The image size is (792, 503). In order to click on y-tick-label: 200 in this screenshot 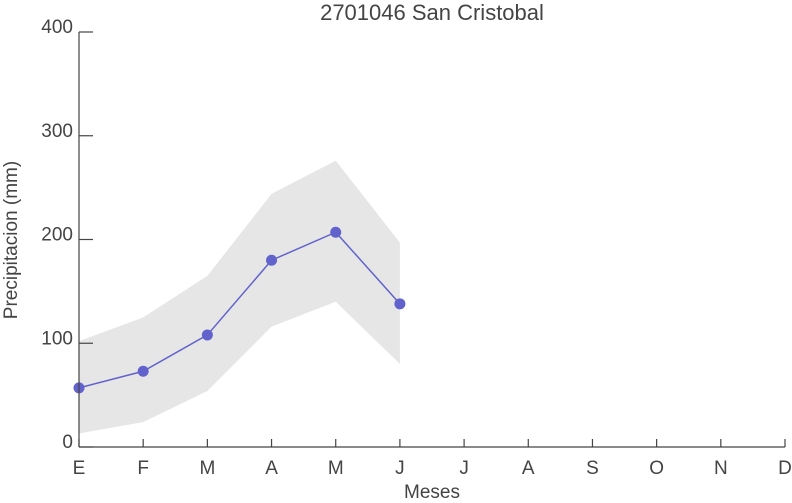, I will do `click(57, 235)`.